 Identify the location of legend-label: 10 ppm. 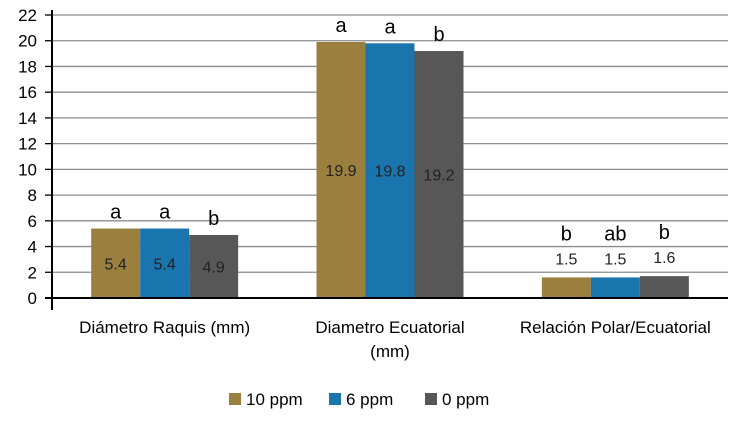
(274, 399).